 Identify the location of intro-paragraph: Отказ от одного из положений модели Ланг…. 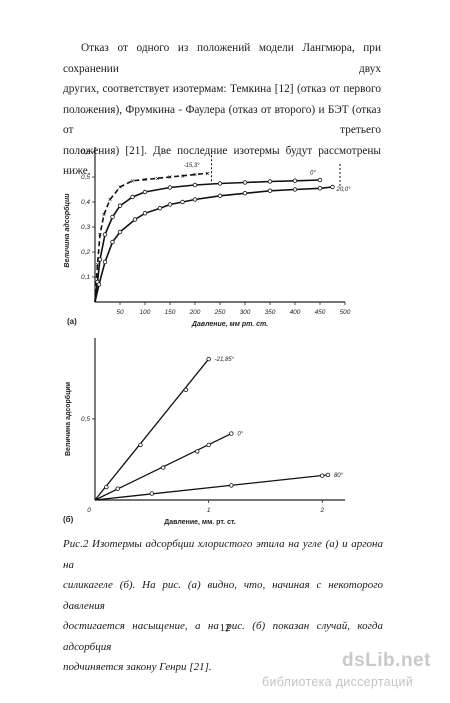
(222, 110).